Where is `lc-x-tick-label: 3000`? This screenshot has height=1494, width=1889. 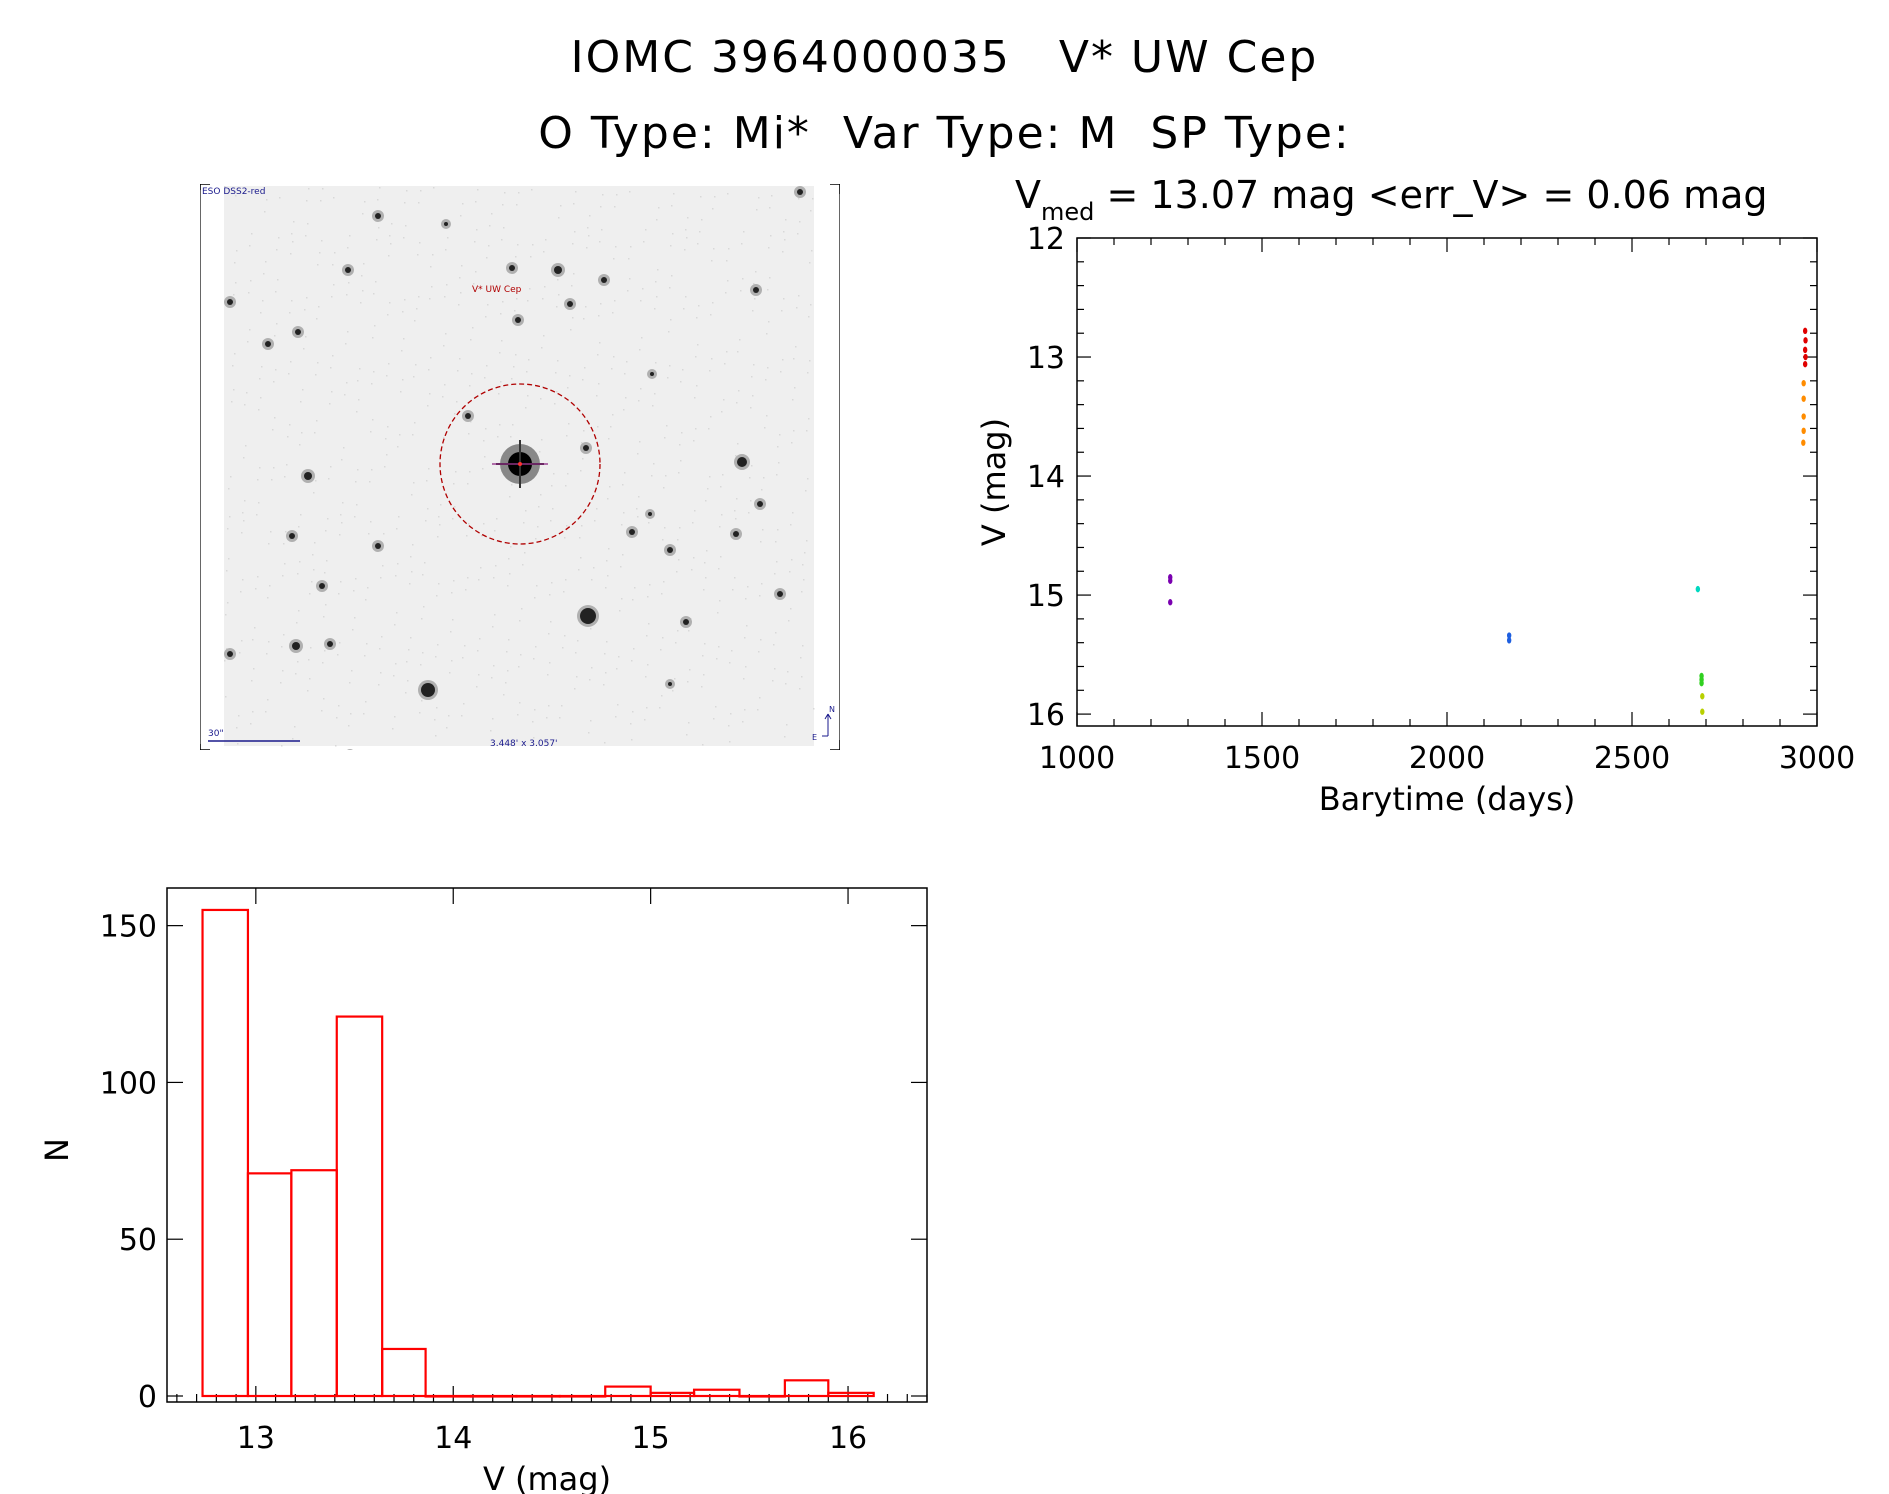
lc-x-tick-label: 3000 is located at coordinates (1817, 758).